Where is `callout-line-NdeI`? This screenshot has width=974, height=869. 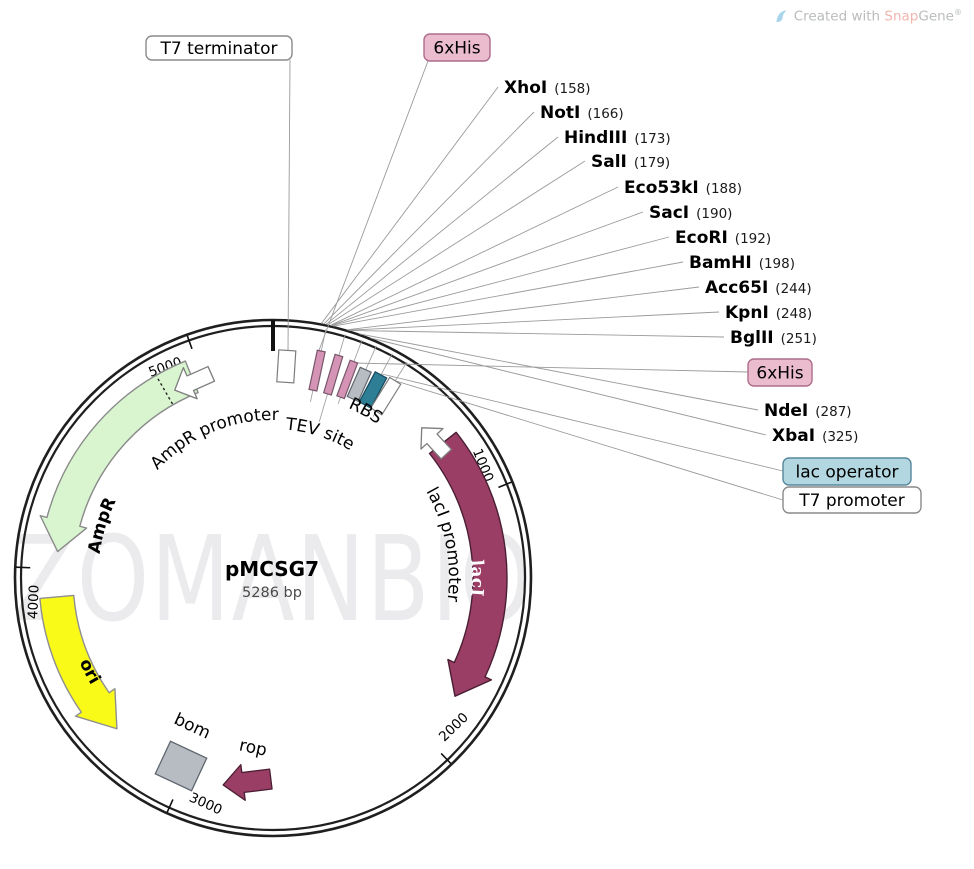
callout-line-NdeI is located at coordinates (559, 372).